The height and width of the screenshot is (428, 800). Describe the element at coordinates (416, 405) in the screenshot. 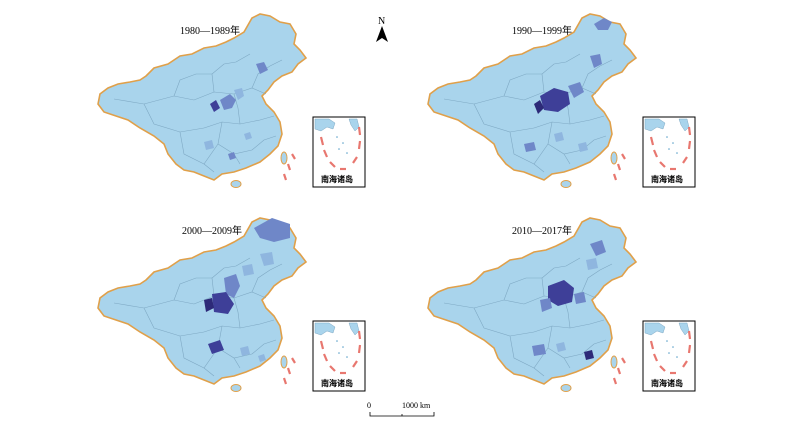

I see `scale-end-label: 1000 km` at that location.